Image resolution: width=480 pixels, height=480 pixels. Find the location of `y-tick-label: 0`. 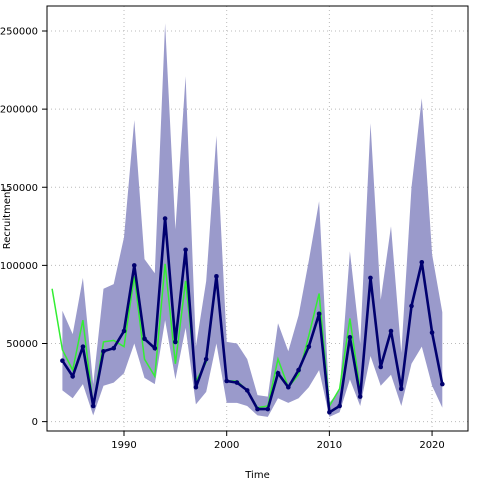

y-tick-label: 0 is located at coordinates (35, 422).